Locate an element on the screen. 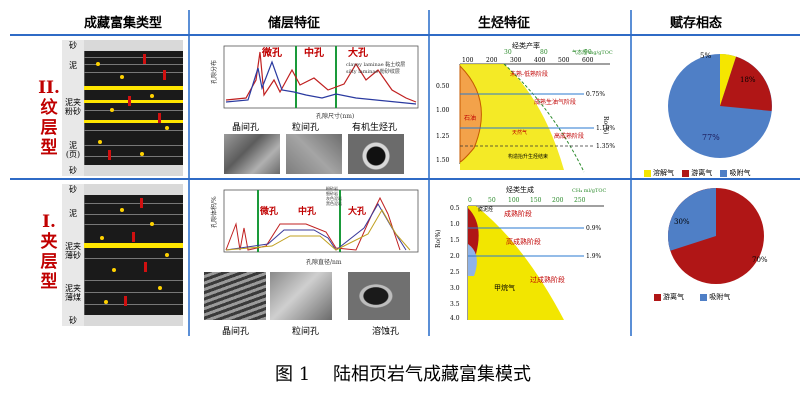 This screenshot has height=402, width=806. pie-label: 30% is located at coordinates (682, 222).